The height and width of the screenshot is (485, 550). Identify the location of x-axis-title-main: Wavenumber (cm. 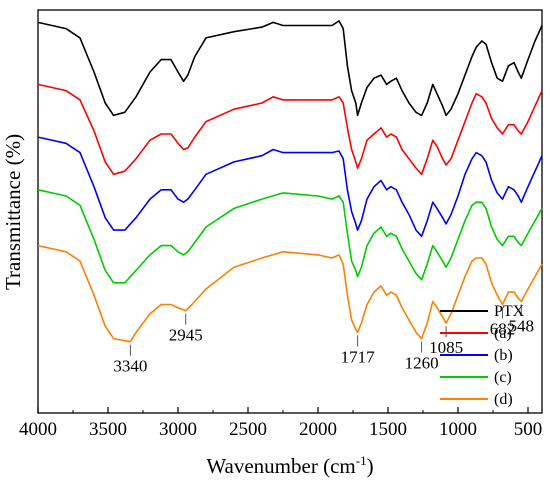
(280, 466).